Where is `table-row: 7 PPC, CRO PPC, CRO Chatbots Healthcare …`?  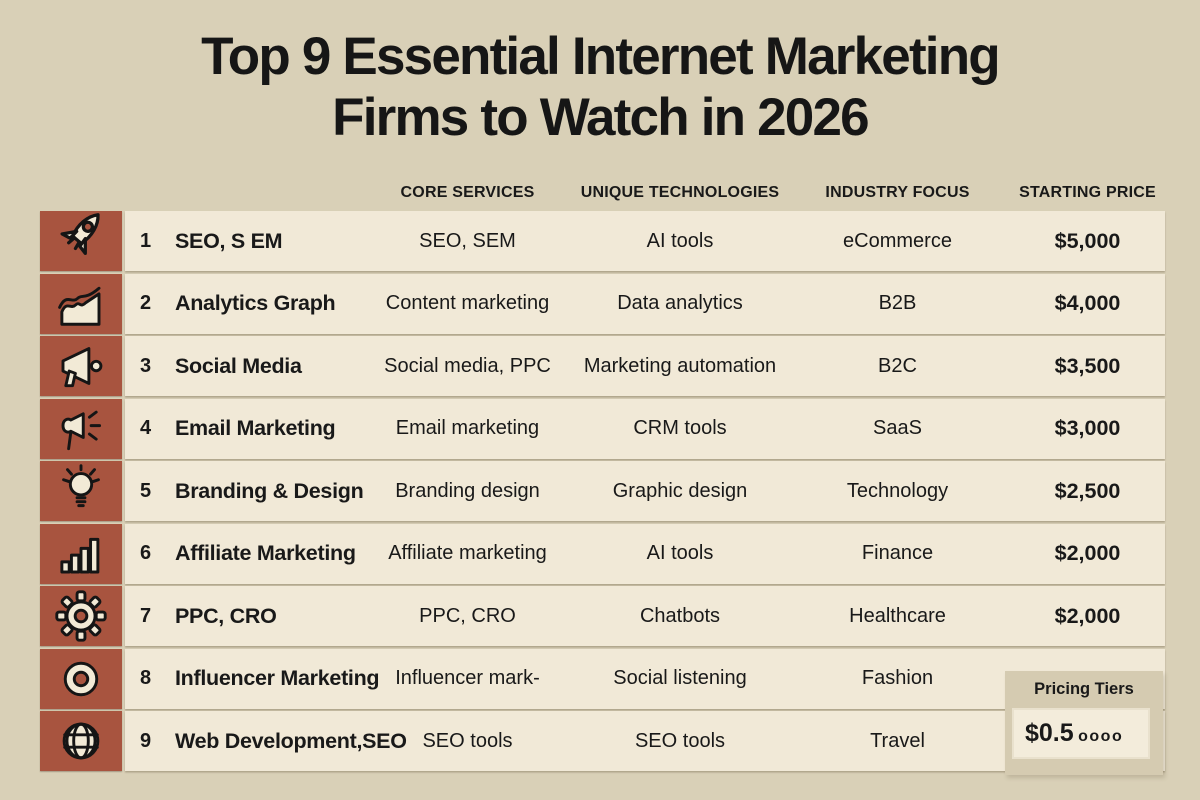 table-row: 7 PPC, CRO PPC, CRO Chatbots Healthcare … is located at coordinates (602, 616).